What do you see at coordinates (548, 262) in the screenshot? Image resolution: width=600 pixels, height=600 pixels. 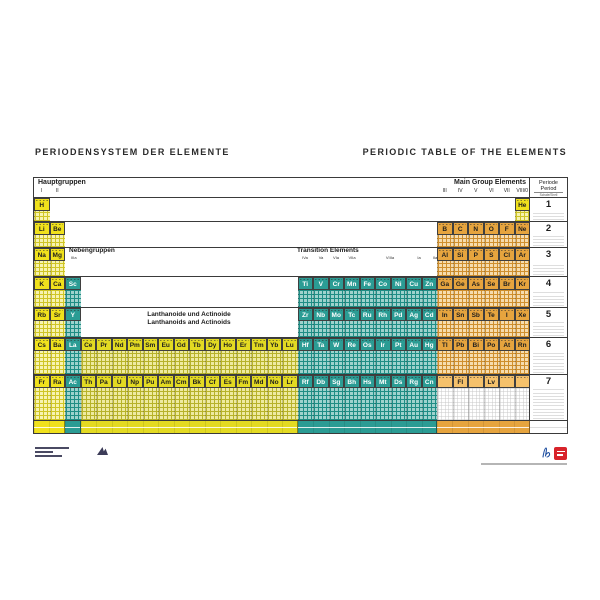 I see `period-number-cell: 3` at bounding box center [548, 262].